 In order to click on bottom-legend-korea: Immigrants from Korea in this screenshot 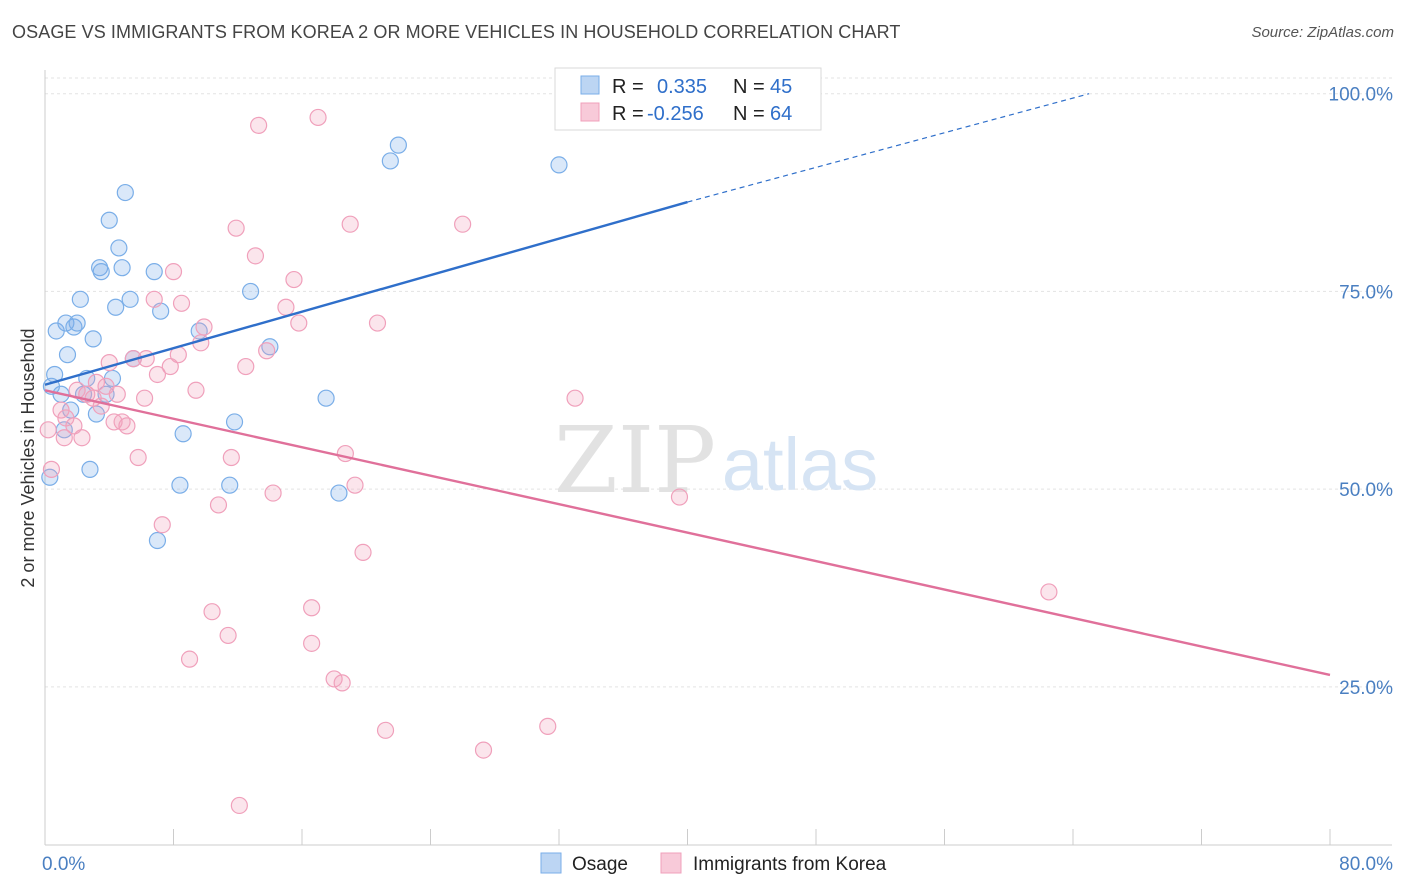, I will do `click(790, 864)`.